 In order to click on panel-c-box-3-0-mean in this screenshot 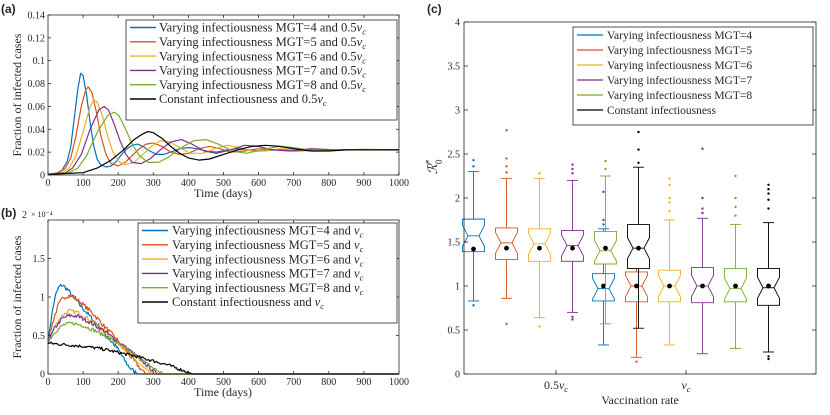, I will do `click(572, 248)`.